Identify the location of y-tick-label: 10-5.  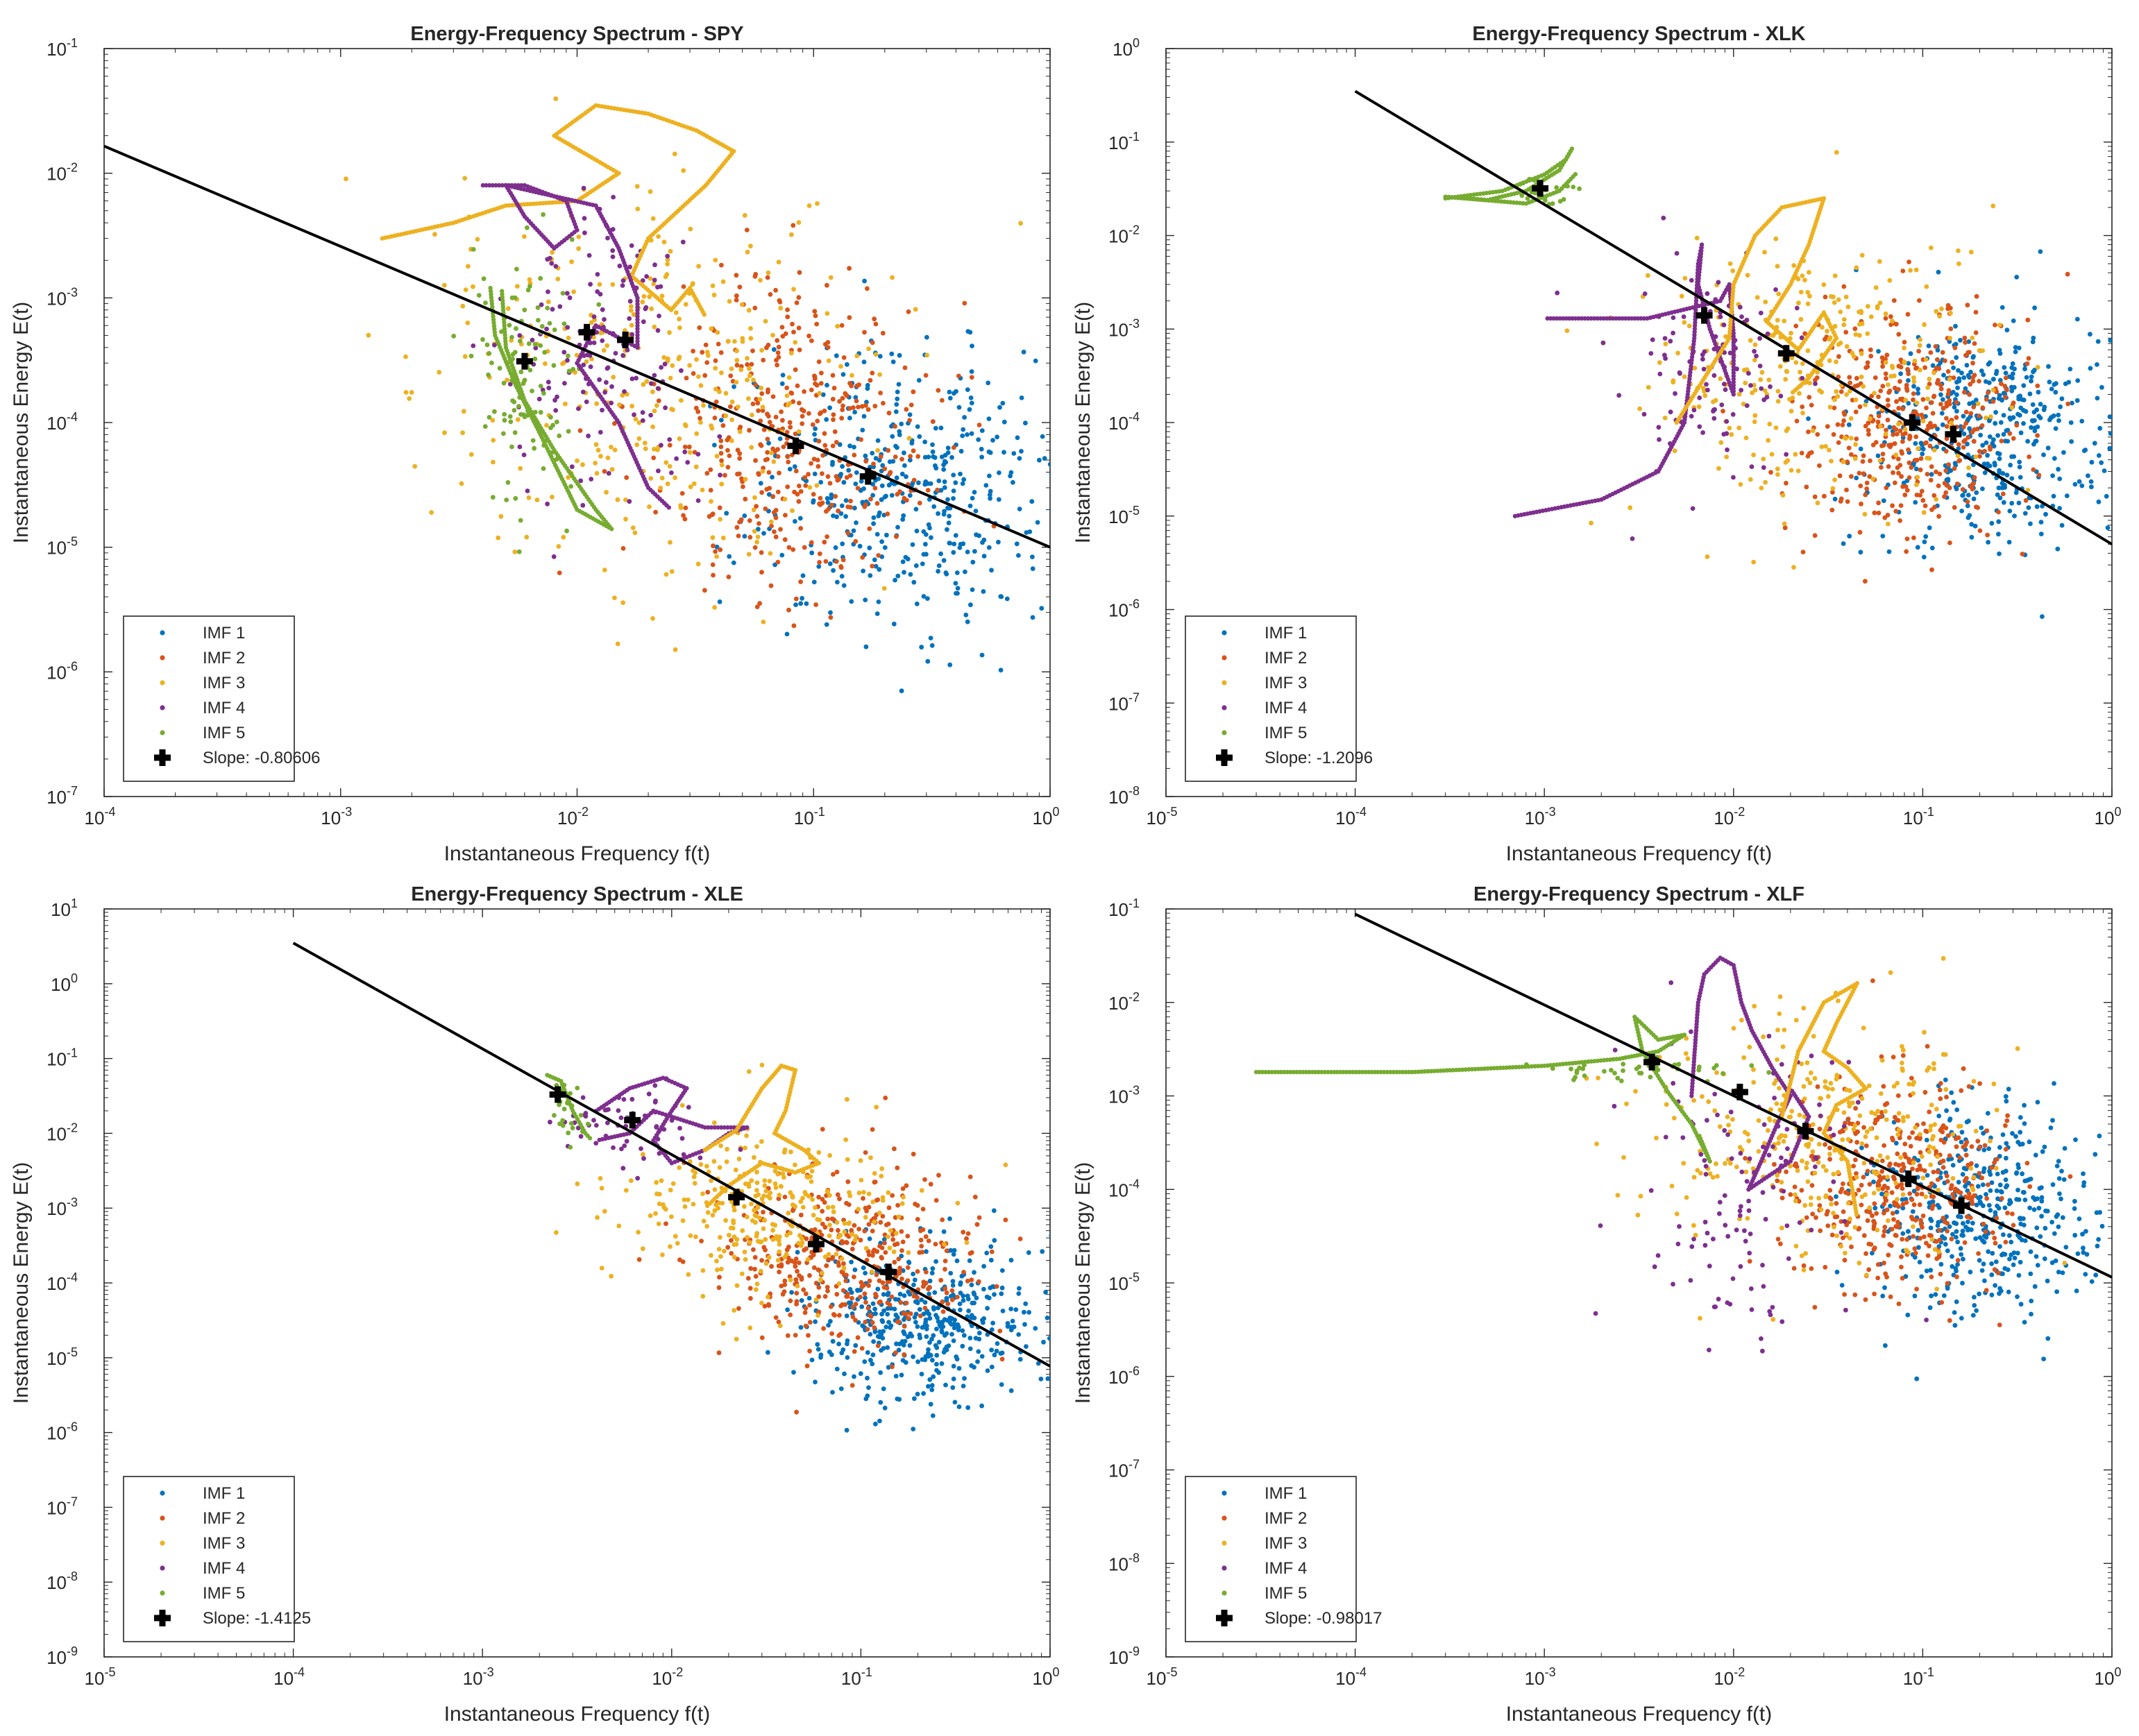
(62, 547).